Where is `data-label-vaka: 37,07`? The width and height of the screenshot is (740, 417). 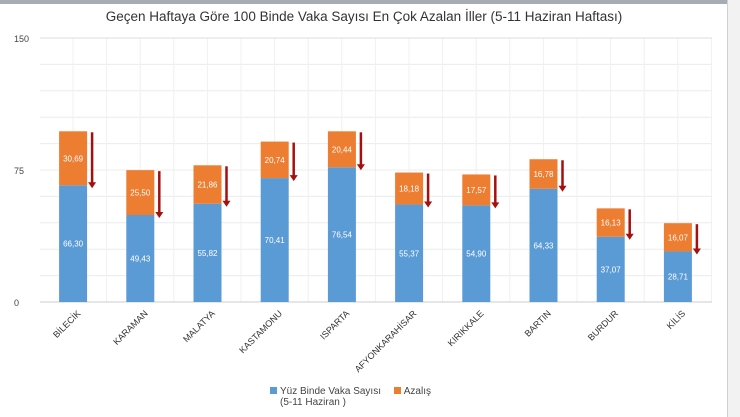 data-label-vaka: 37,07 is located at coordinates (611, 269).